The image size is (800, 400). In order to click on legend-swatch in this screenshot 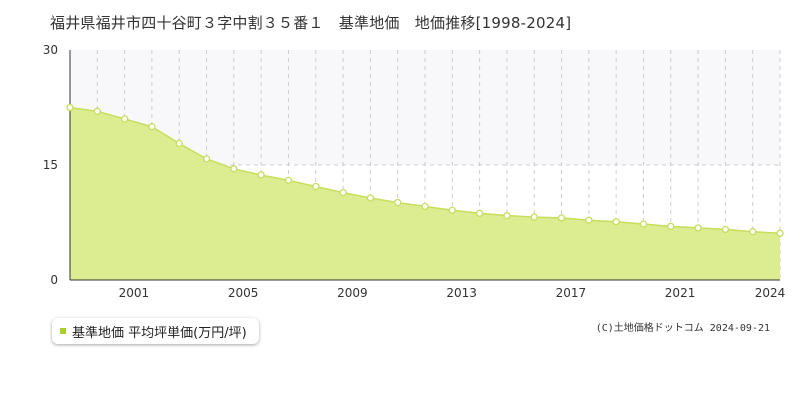, I will do `click(63, 331)`.